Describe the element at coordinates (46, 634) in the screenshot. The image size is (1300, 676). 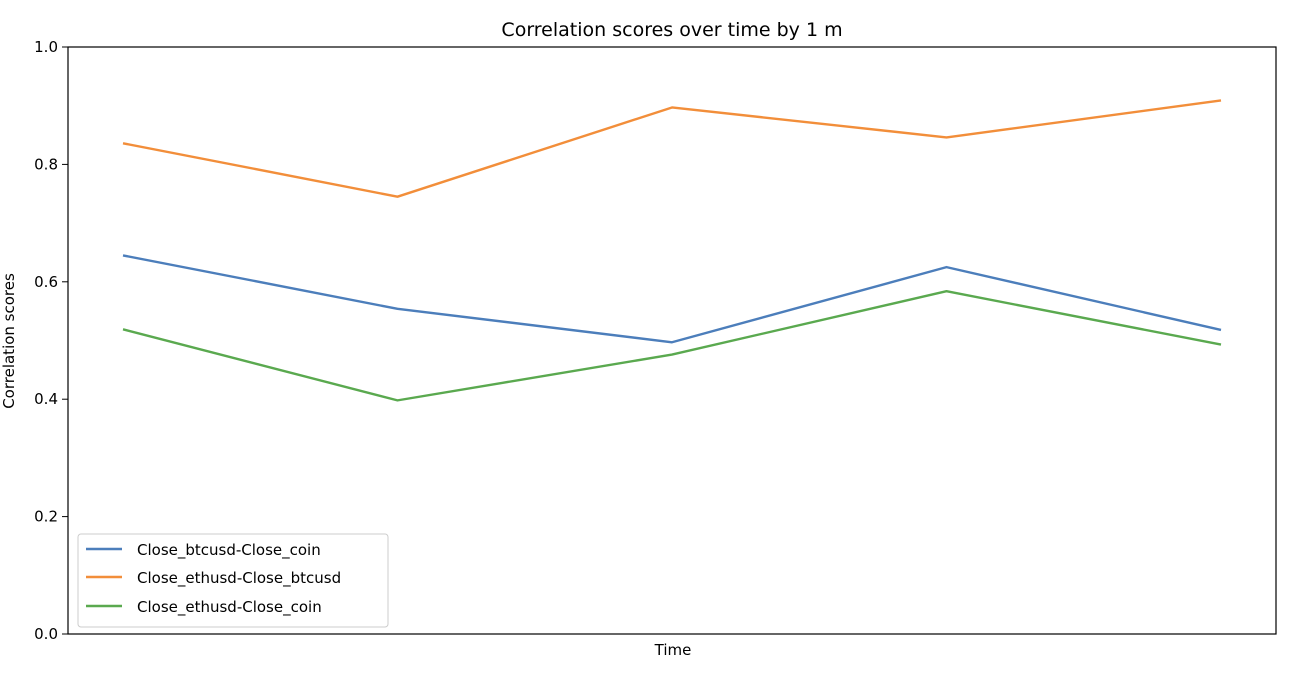
I see `y-tick-label-0: 0.0` at that location.